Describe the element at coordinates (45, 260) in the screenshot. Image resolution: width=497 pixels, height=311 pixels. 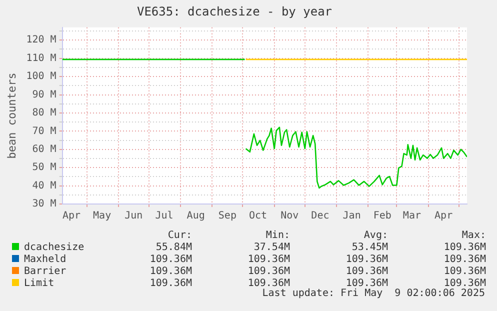
I see `legend-label: Maxheld` at that location.